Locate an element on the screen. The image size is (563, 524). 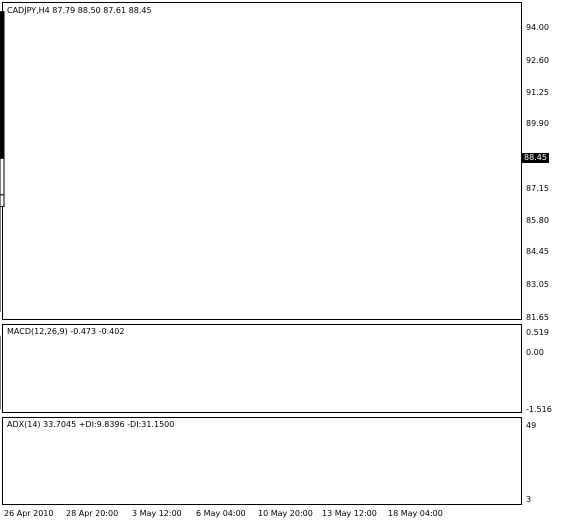
macd-tick-label: 0.519 is located at coordinates (537, 332).